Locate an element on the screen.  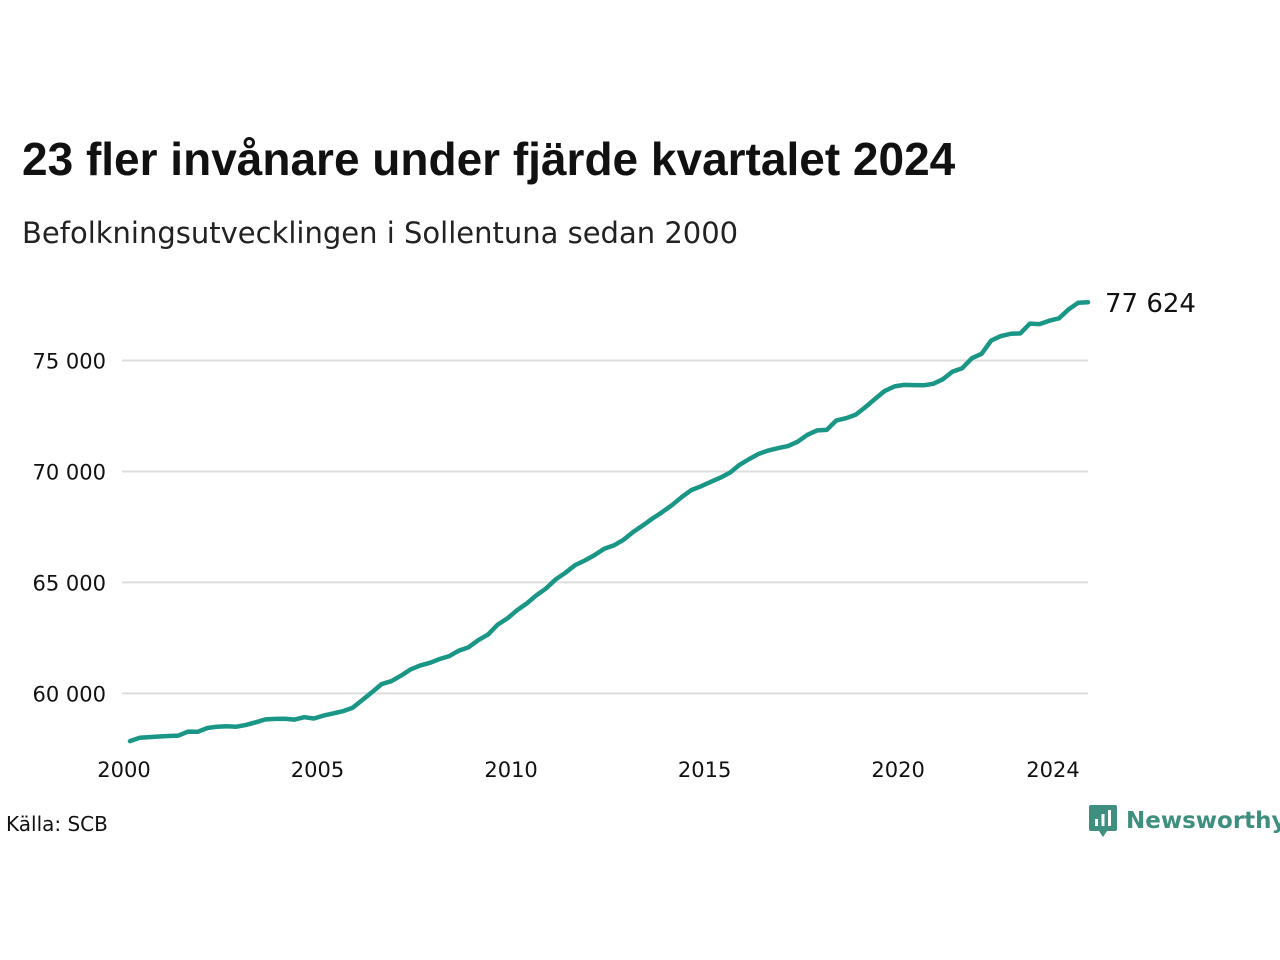
x-tick-label: 2015 is located at coordinates (704, 770).